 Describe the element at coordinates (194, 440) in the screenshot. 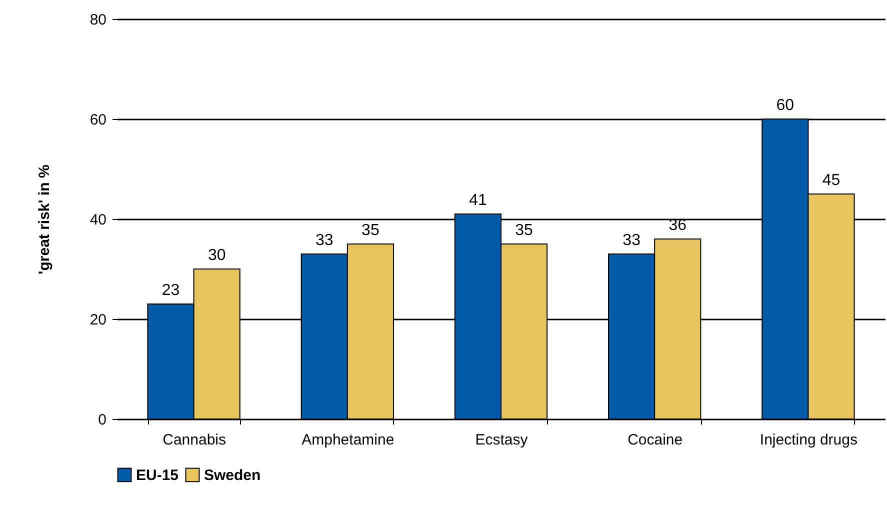

I see `x-tick-label: Cannabis` at that location.